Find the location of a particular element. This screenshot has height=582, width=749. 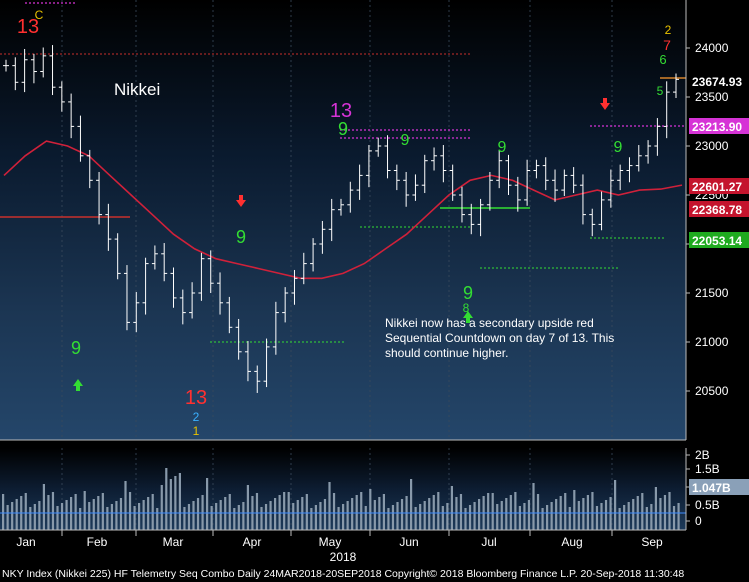

countdown-2-label: 2 is located at coordinates (196, 417).